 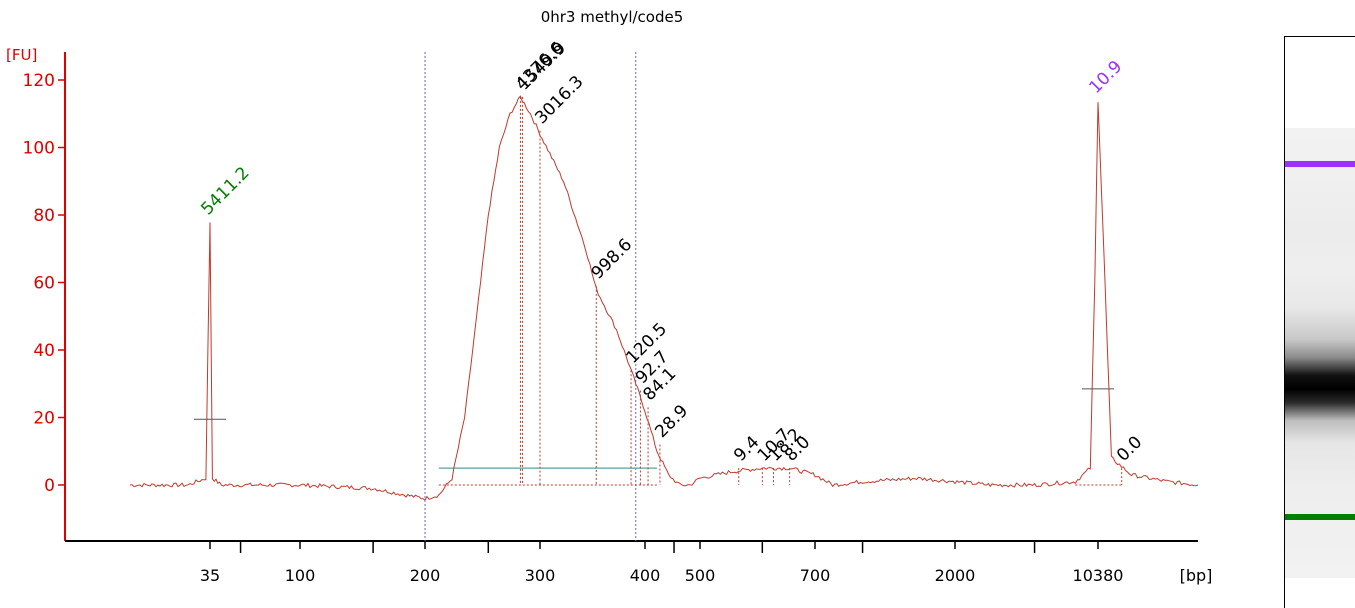 I want to click on gel-image, so click(x=1319, y=322).